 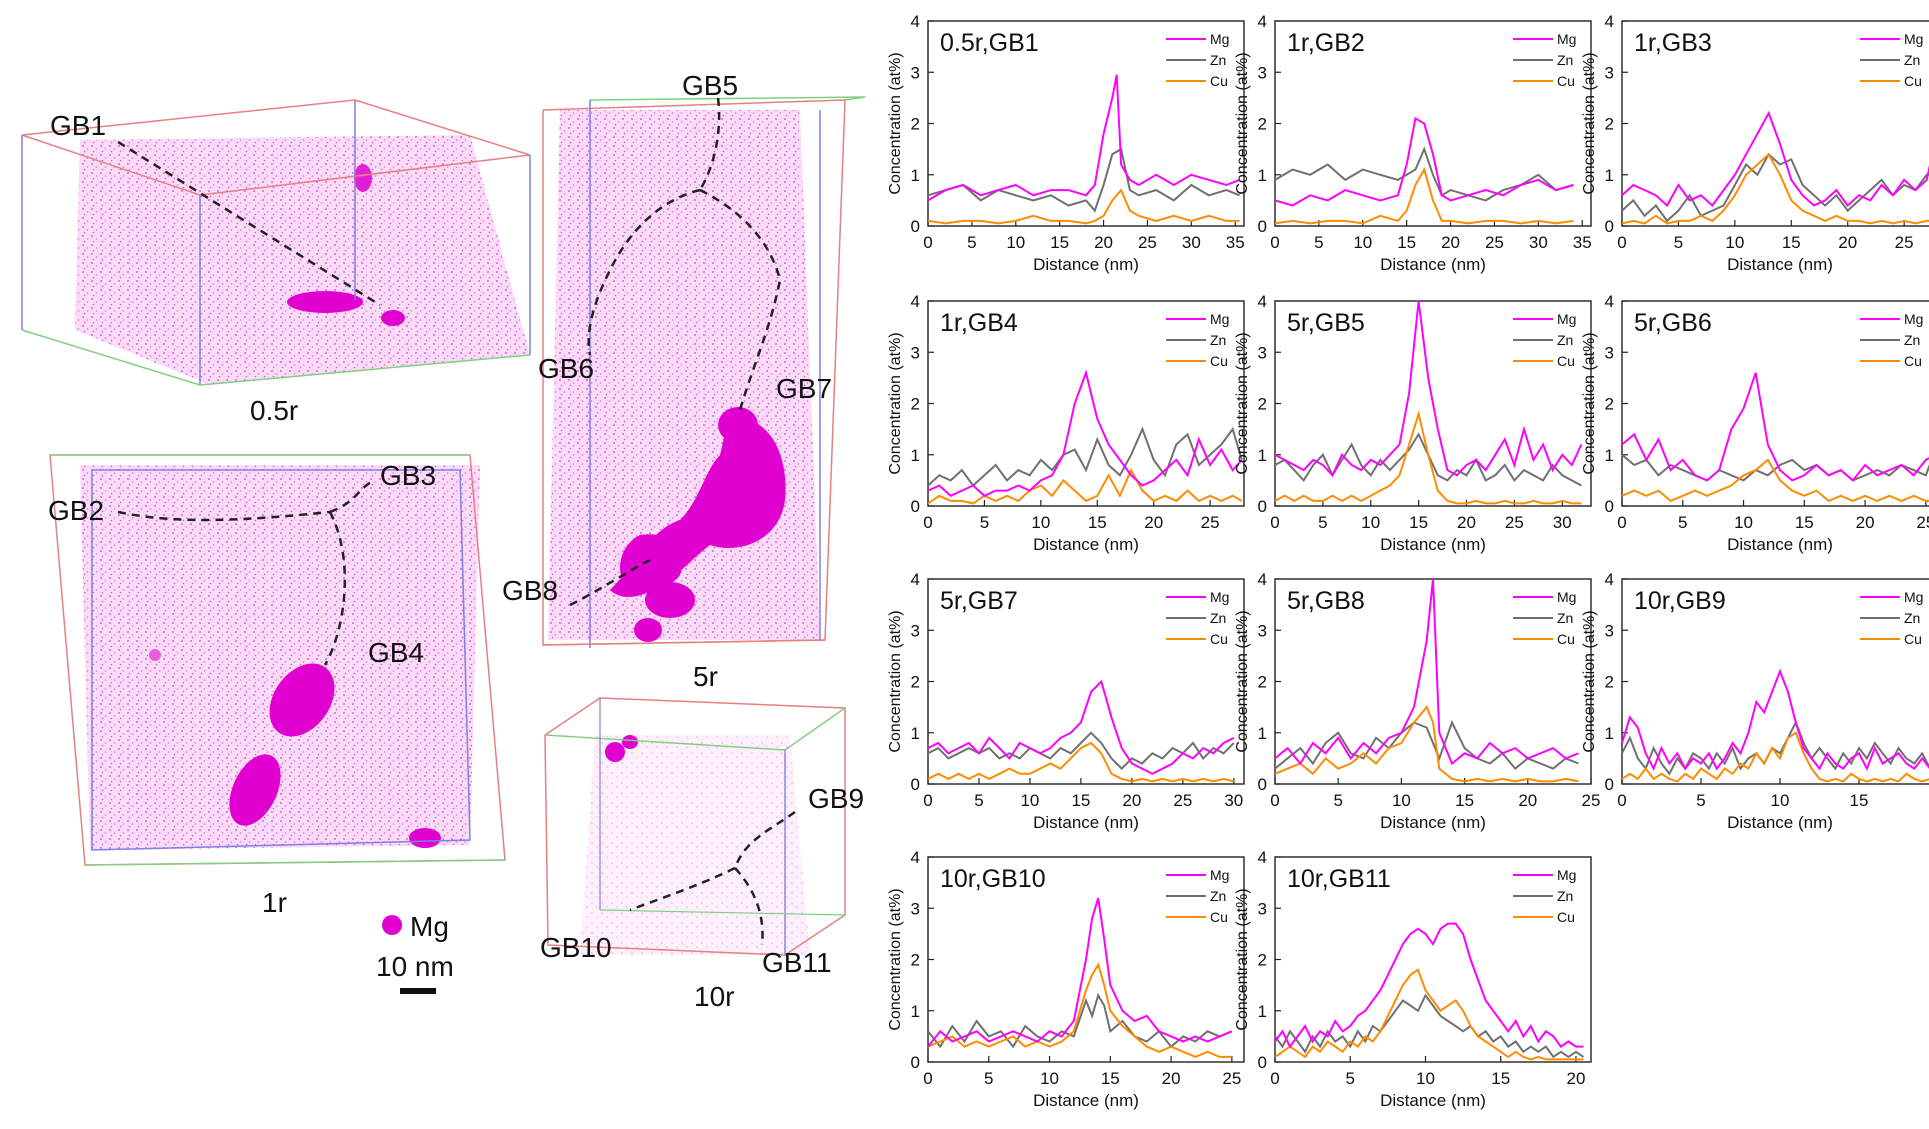 I want to click on gb4-label: GB4, so click(x=396, y=652).